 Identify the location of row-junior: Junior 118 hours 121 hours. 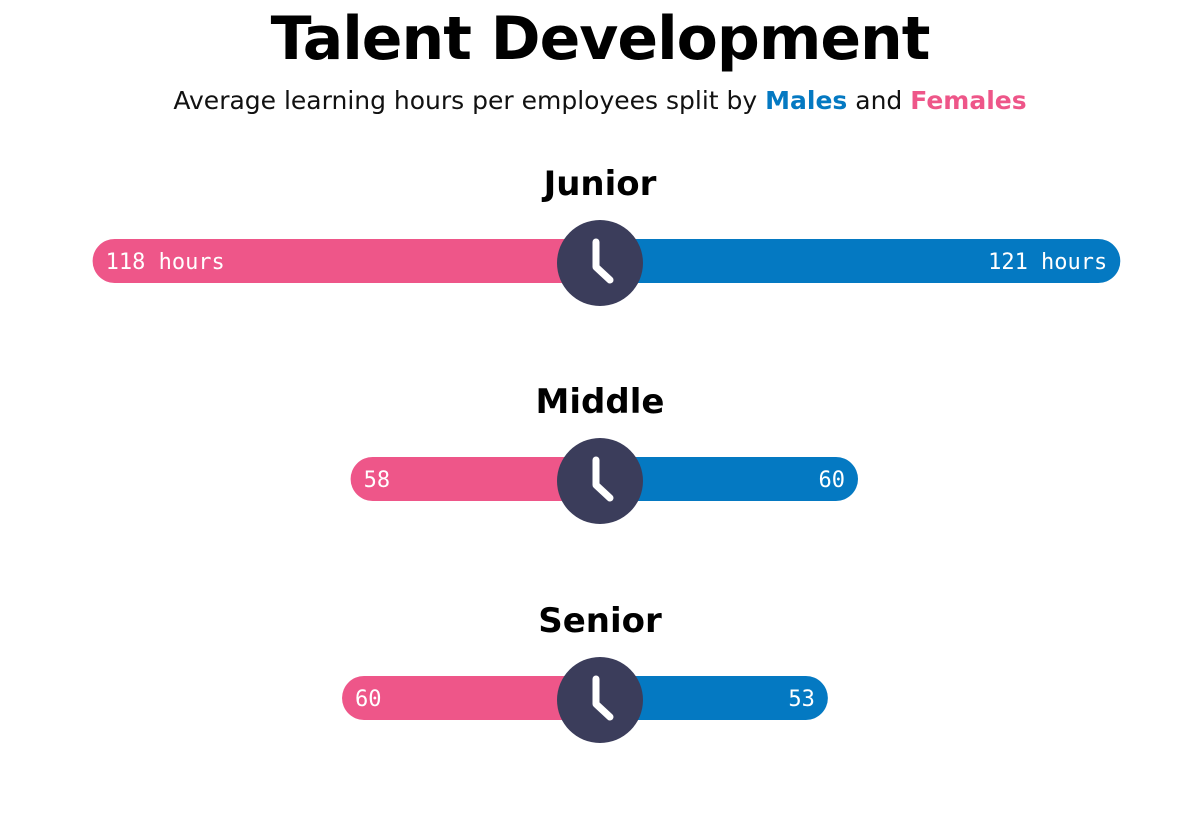
(606, 235).